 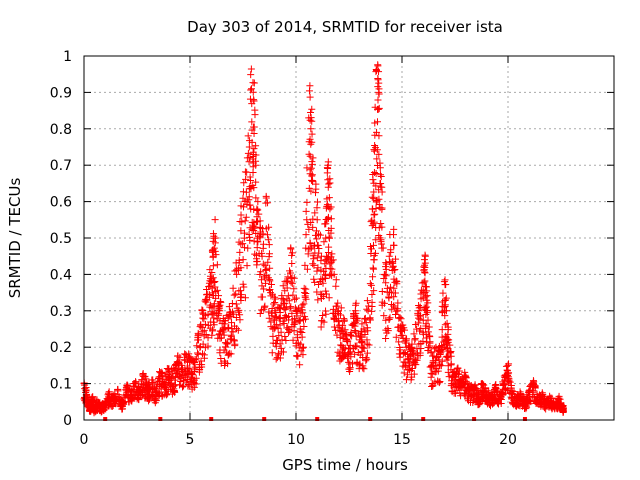 What do you see at coordinates (67, 421) in the screenshot?
I see `y-tick-label: 0` at bounding box center [67, 421].